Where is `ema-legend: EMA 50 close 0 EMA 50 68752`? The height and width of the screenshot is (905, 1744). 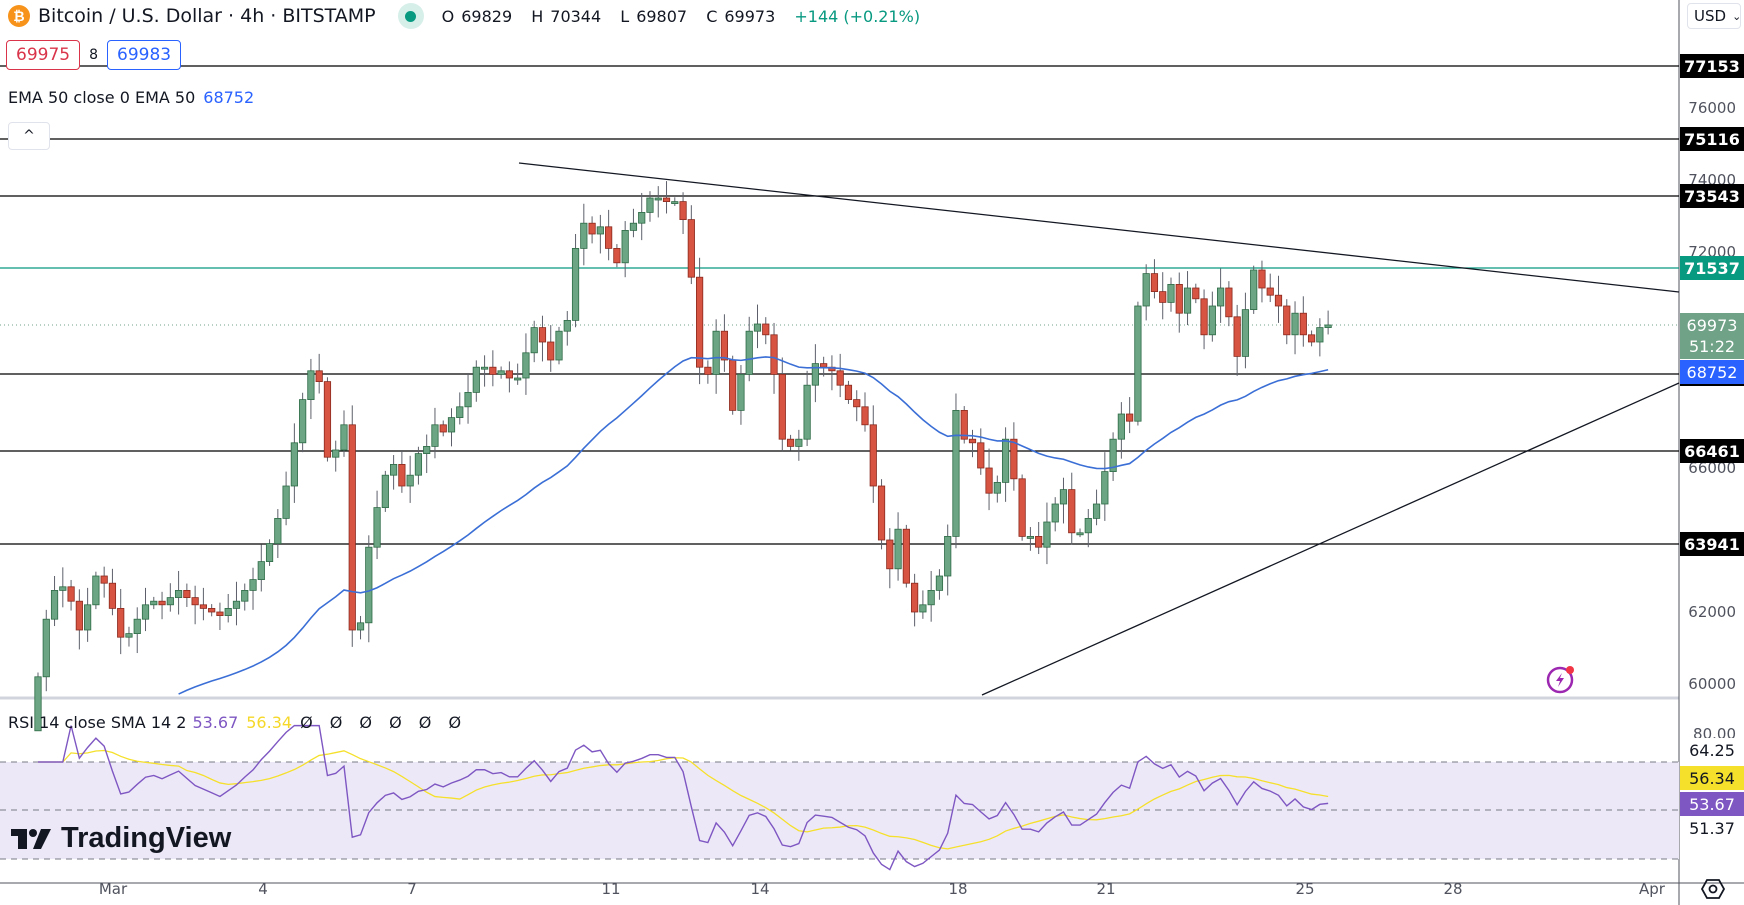
ema-legend: EMA 50 close 0 EMA 50 68752 is located at coordinates (131, 97).